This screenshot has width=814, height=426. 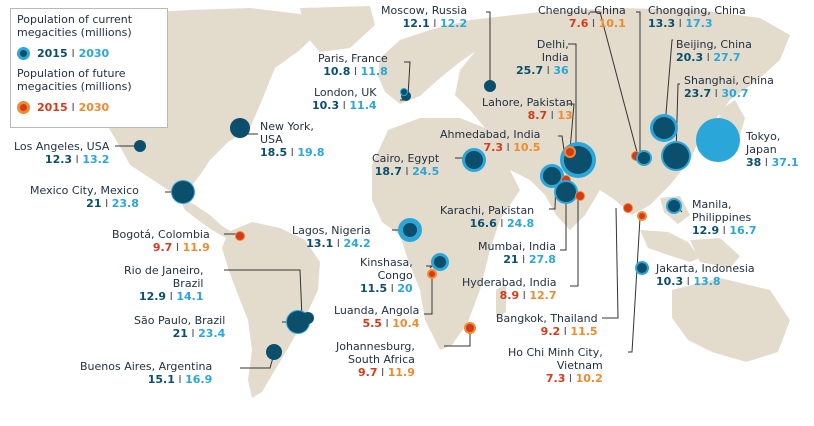 I want to click on city-label-moscow-russia: Moscow, Russia 12.1 I 12.2, so click(x=424, y=17).